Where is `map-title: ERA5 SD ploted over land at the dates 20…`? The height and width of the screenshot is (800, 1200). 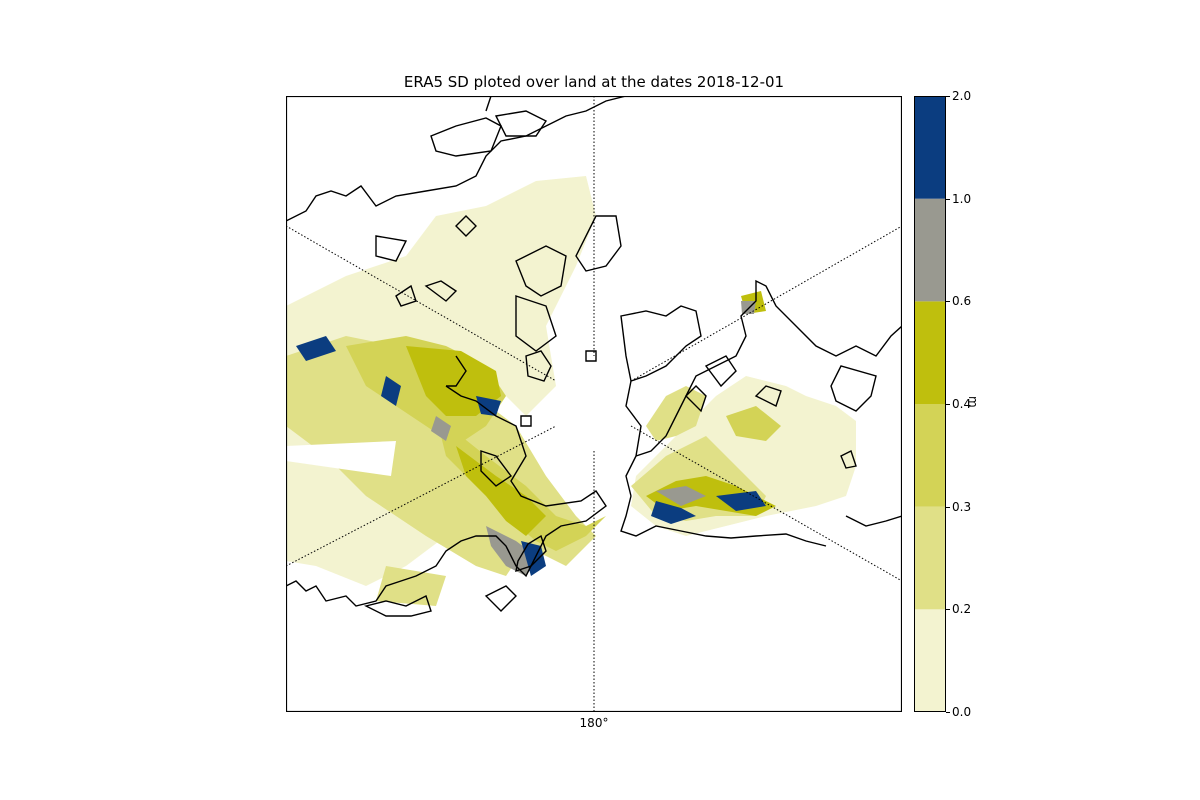
map-title: ERA5 SD ploted over land at the dates 20… is located at coordinates (594, 82).